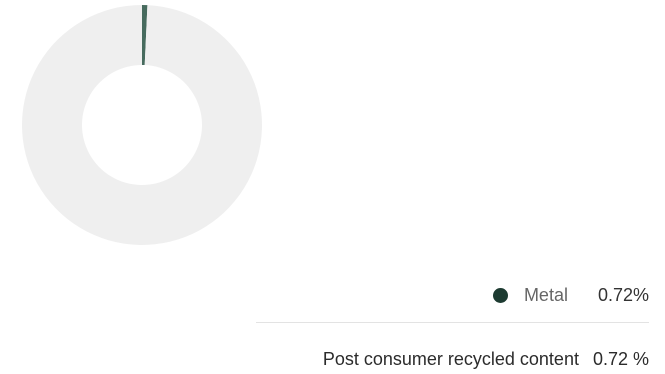 The image size is (665, 374). I want to click on legend-item-metal: Metal 0.72%, so click(570, 295).